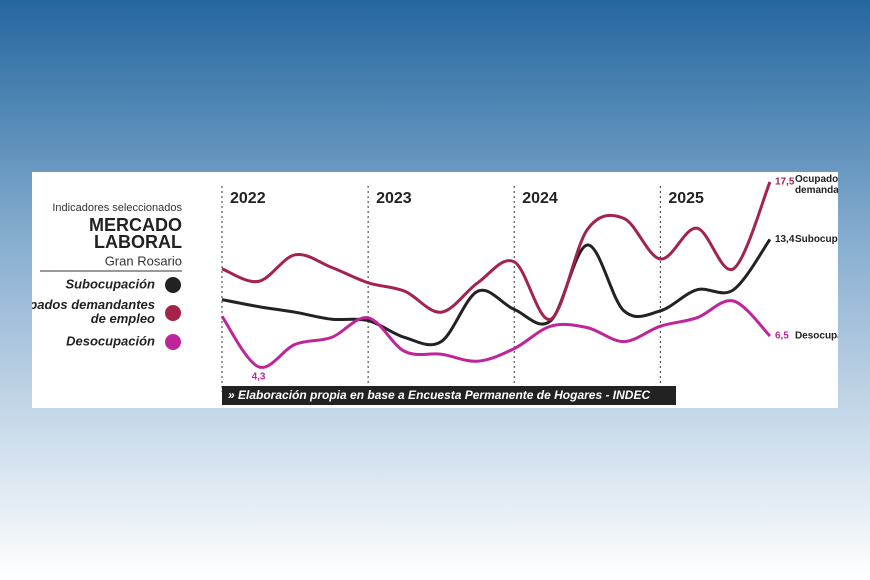 This screenshot has height=580, width=870. Describe the element at coordinates (394, 198) in the screenshot. I see `x-tick-label: 2023` at that location.